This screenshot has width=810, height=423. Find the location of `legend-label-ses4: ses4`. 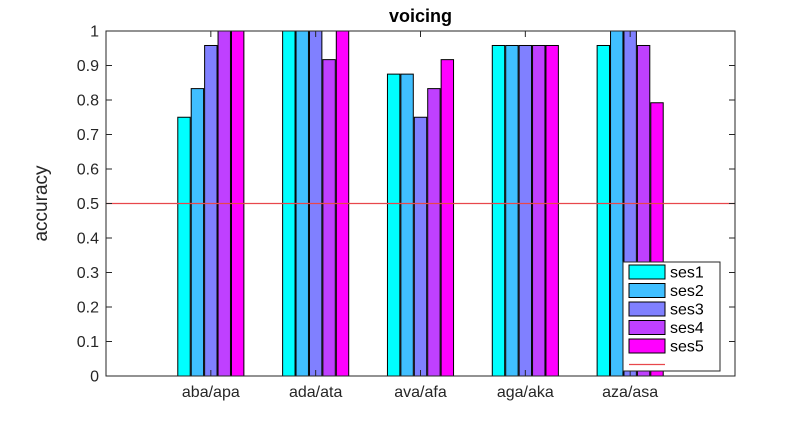

legend-label-ses4: ses4 is located at coordinates (687, 328).